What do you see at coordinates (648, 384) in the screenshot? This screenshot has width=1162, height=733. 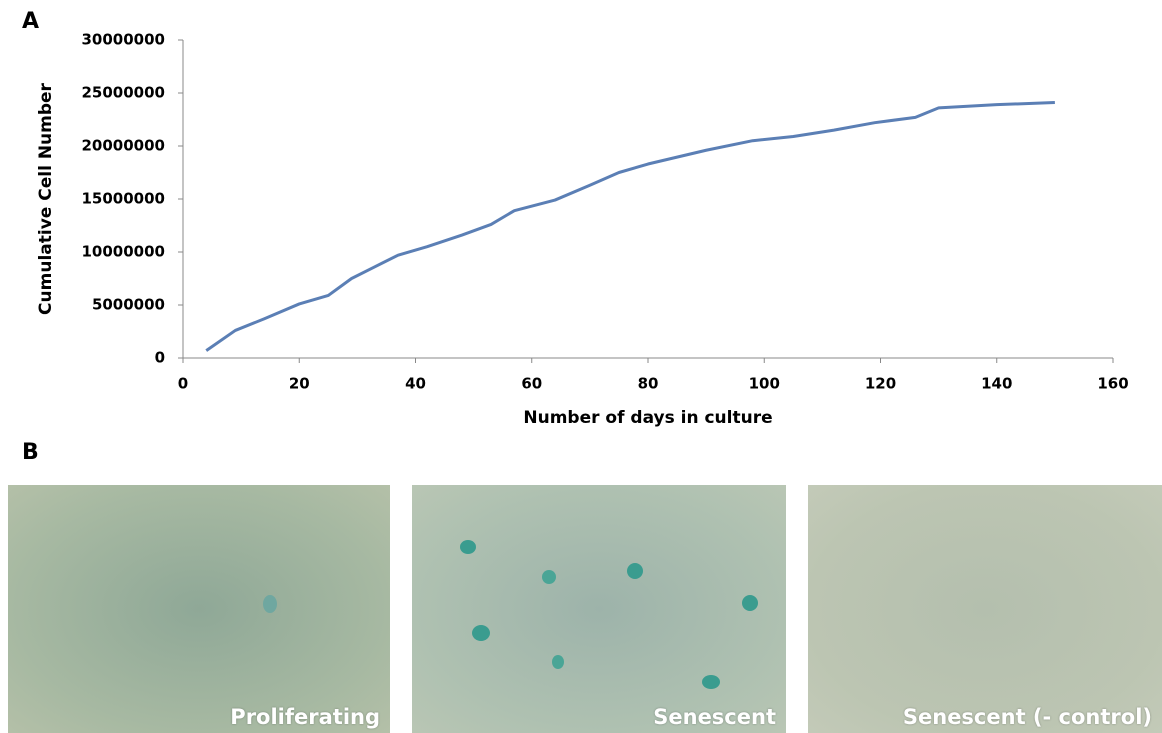 I see `x-tick-label: 80` at bounding box center [648, 384].